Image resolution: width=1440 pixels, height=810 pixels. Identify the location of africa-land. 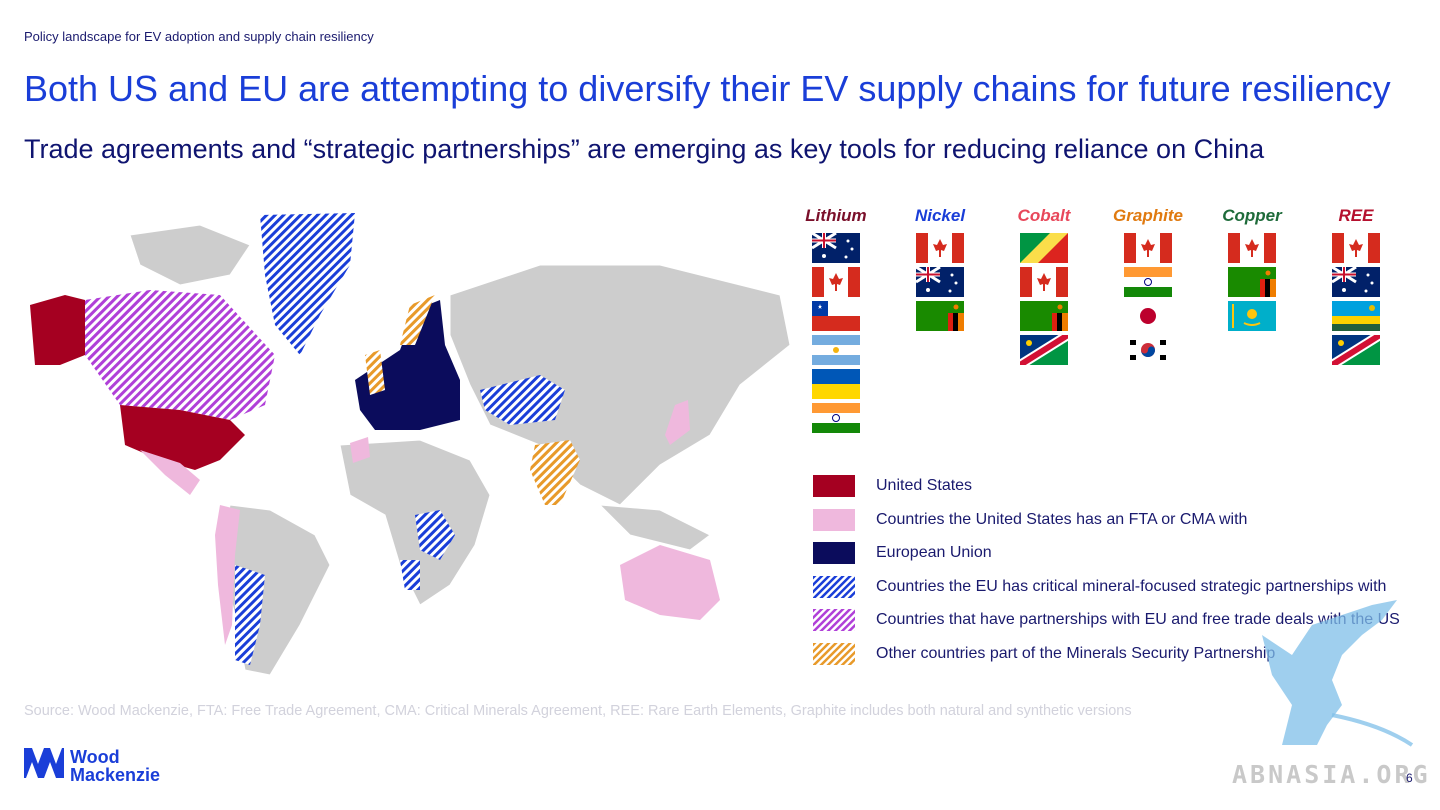
(415, 522).